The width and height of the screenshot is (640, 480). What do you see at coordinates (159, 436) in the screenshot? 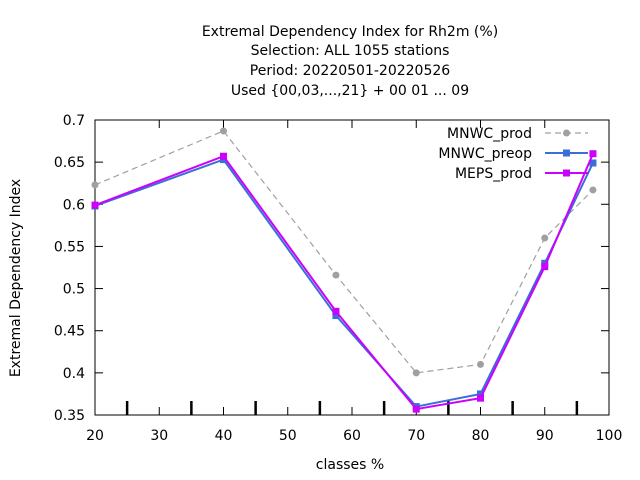
I see `x-tick-label: 30` at bounding box center [159, 436].